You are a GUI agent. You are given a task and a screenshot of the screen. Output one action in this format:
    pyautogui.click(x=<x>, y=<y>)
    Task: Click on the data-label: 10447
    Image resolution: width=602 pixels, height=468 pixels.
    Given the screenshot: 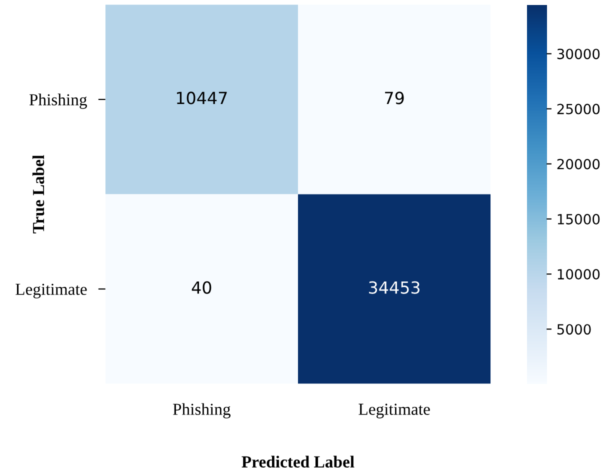 What is the action you would take?
    pyautogui.click(x=201, y=98)
    